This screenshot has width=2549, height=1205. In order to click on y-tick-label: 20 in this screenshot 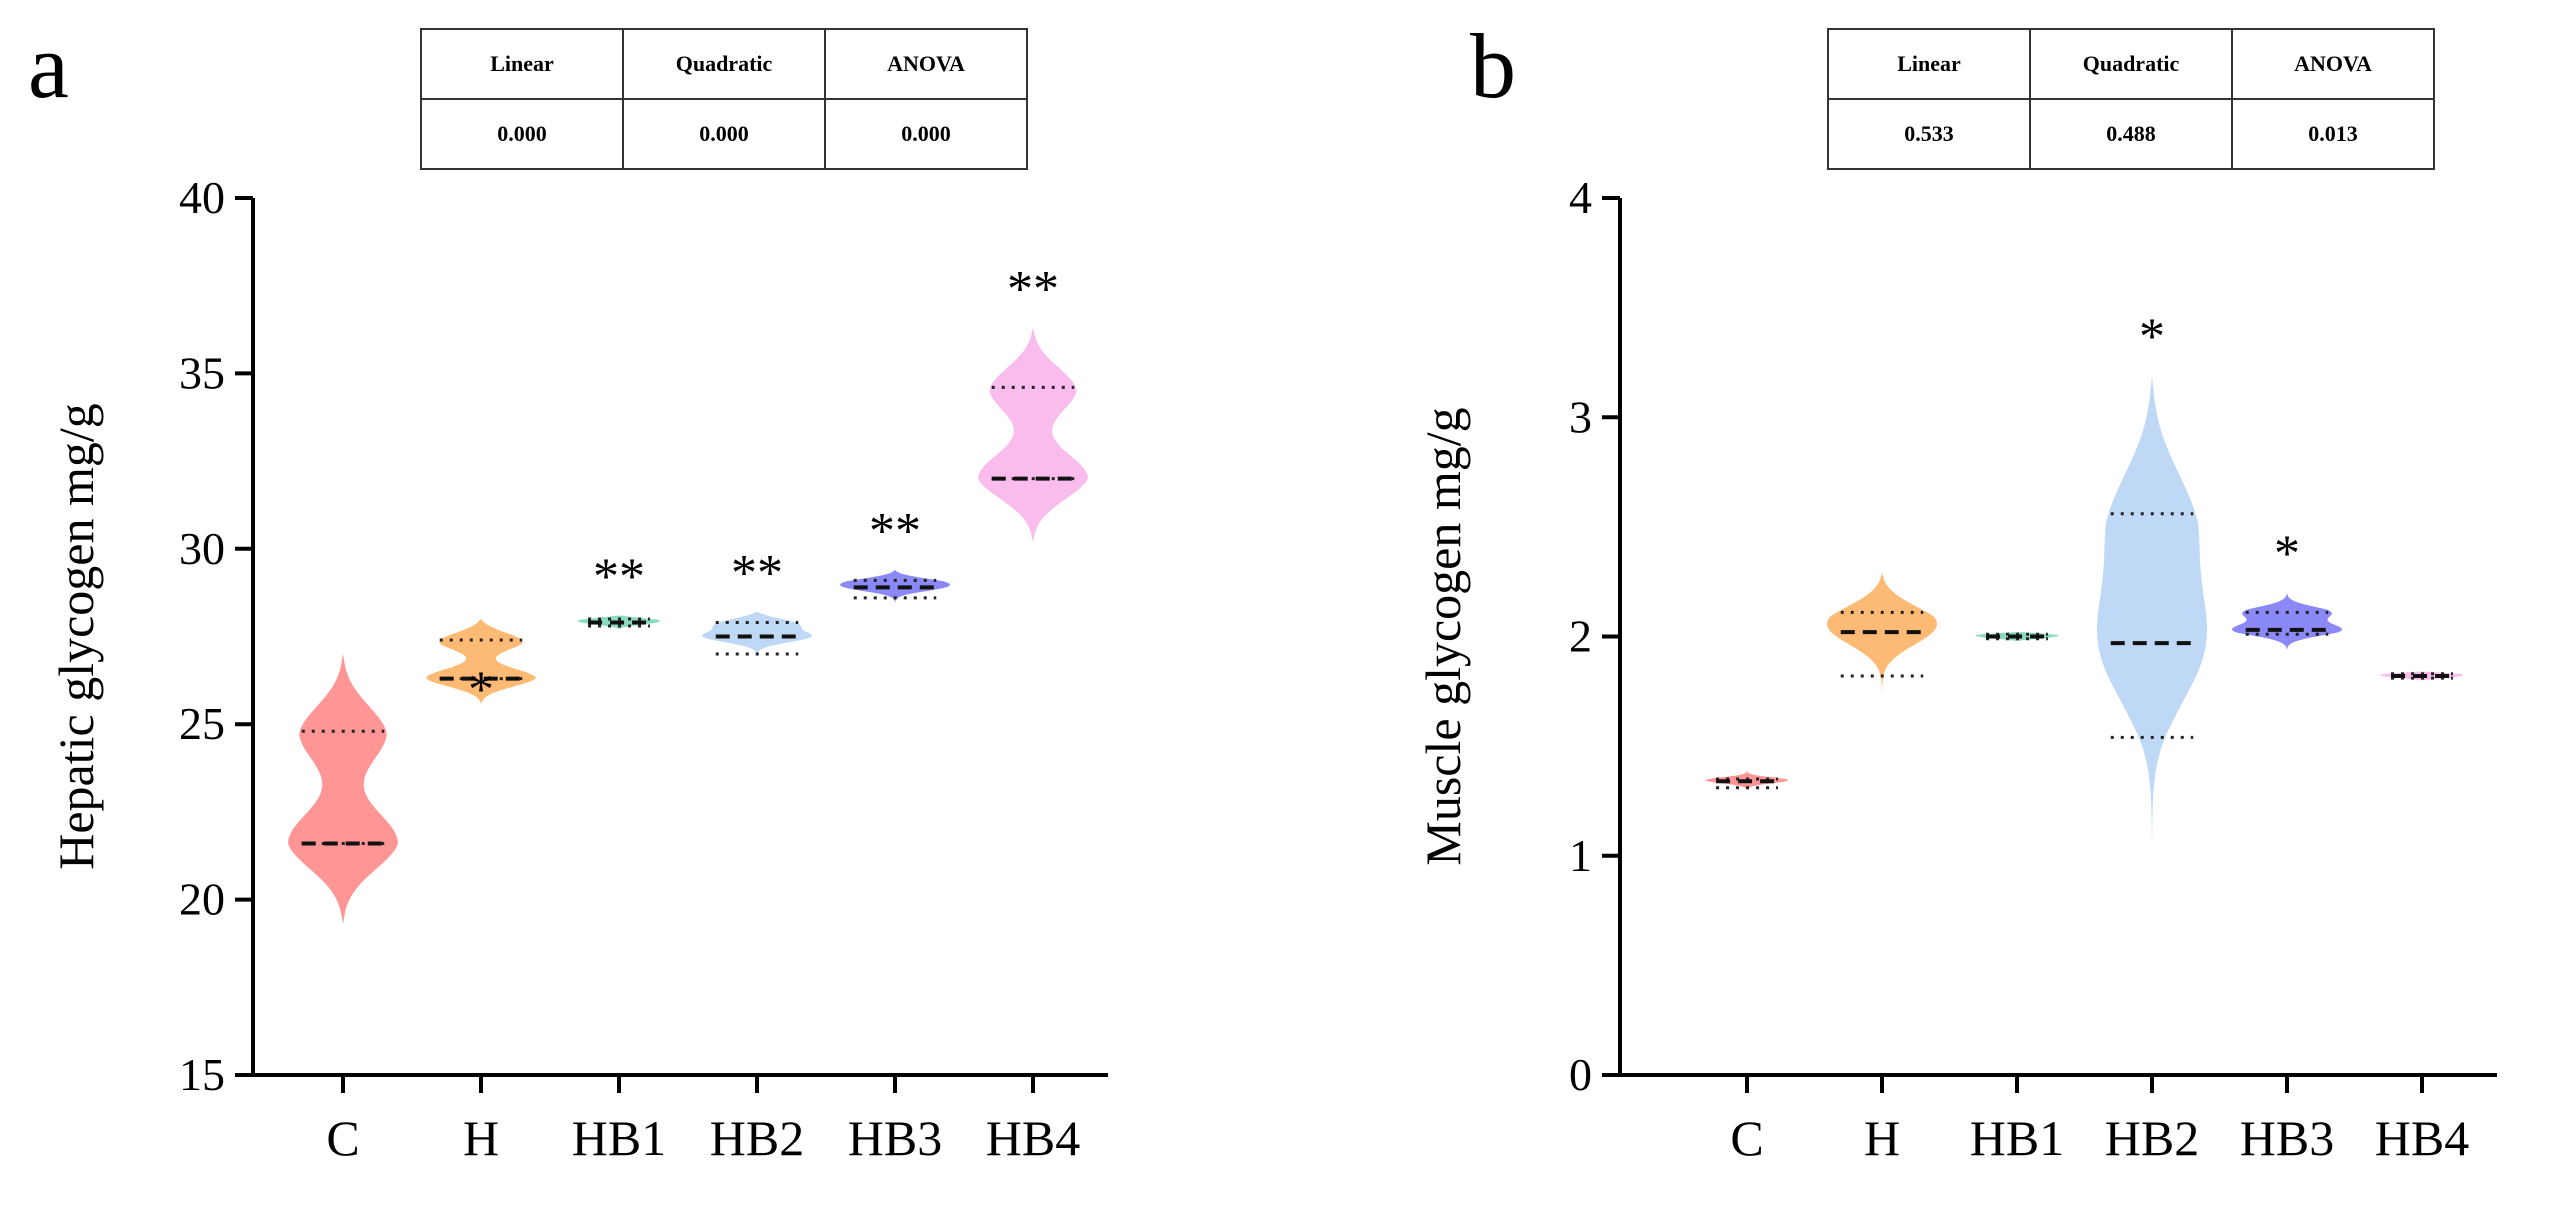, I will do `click(202, 899)`.